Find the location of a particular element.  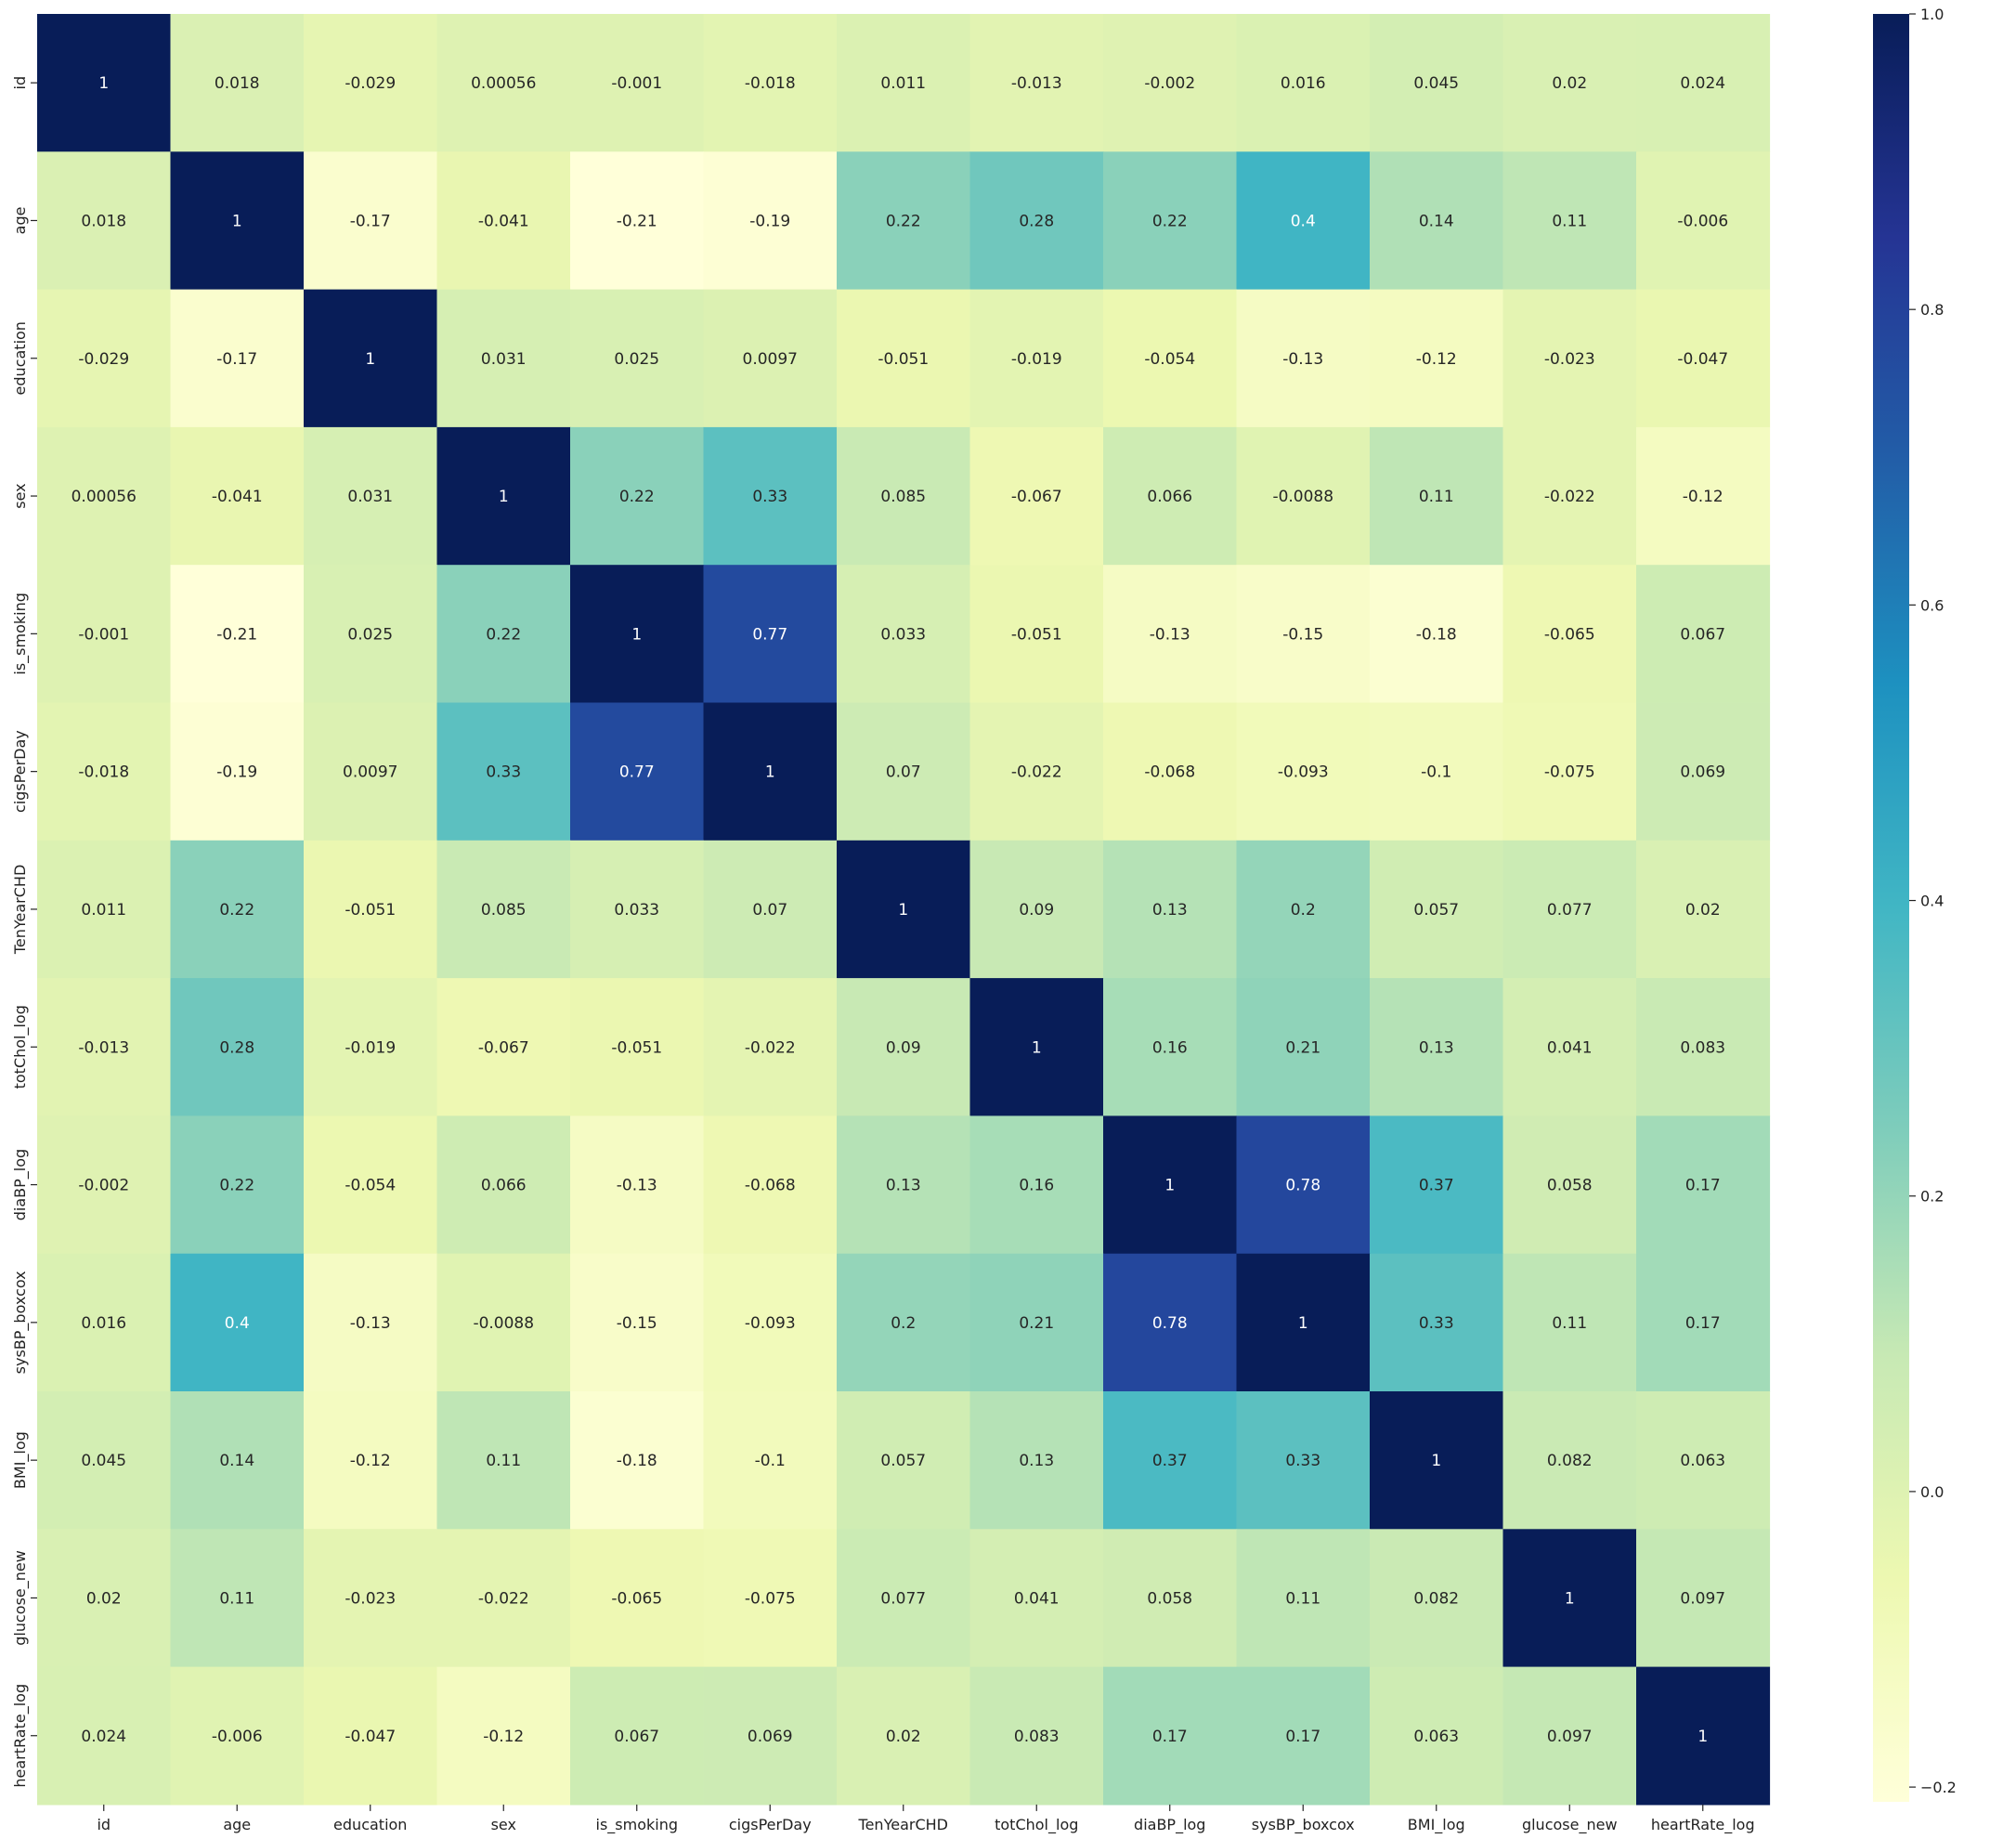

cell-annotation: -0.21 is located at coordinates (237, 634).